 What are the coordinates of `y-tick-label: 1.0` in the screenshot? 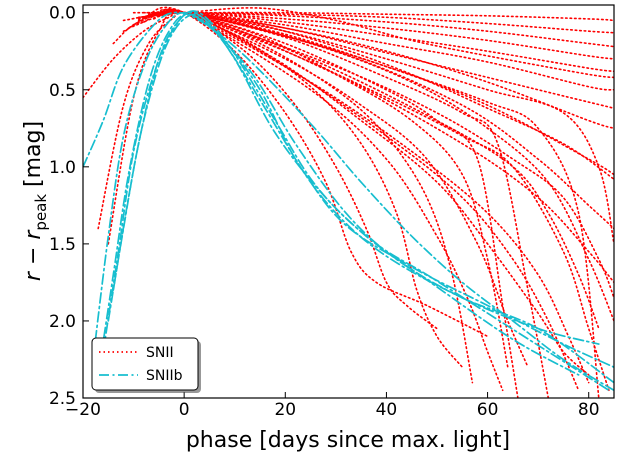 It's located at (62, 168).